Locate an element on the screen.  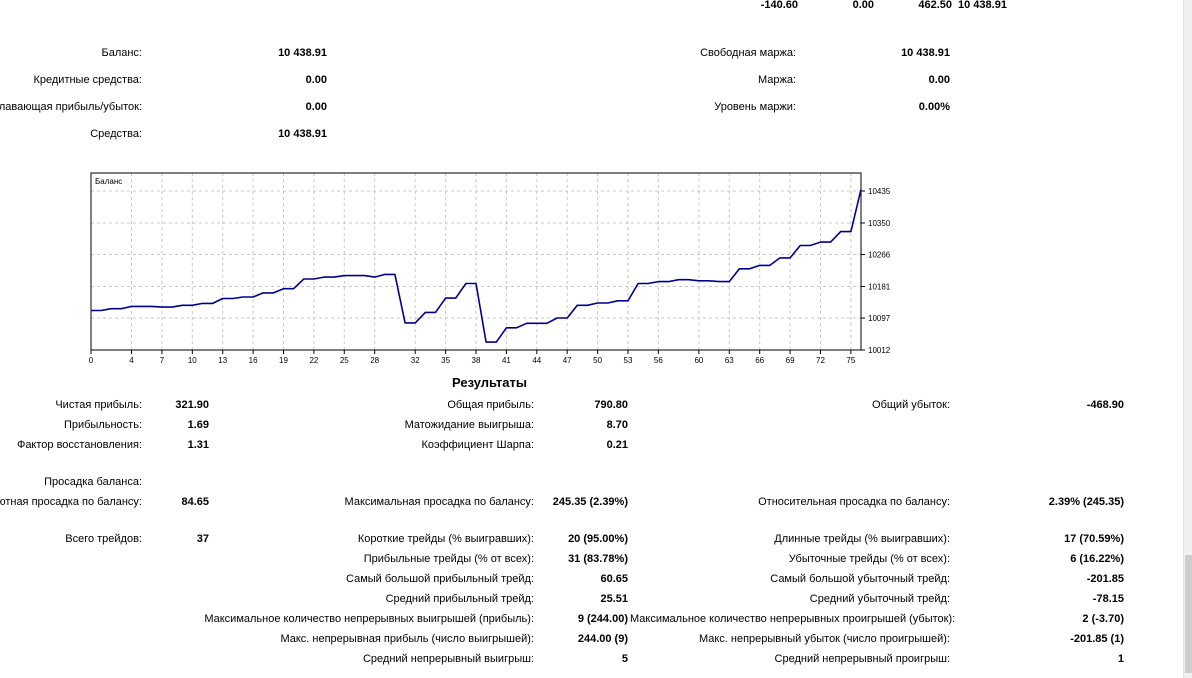
top-row-value-2: 0.00 is located at coordinates (863, 5).